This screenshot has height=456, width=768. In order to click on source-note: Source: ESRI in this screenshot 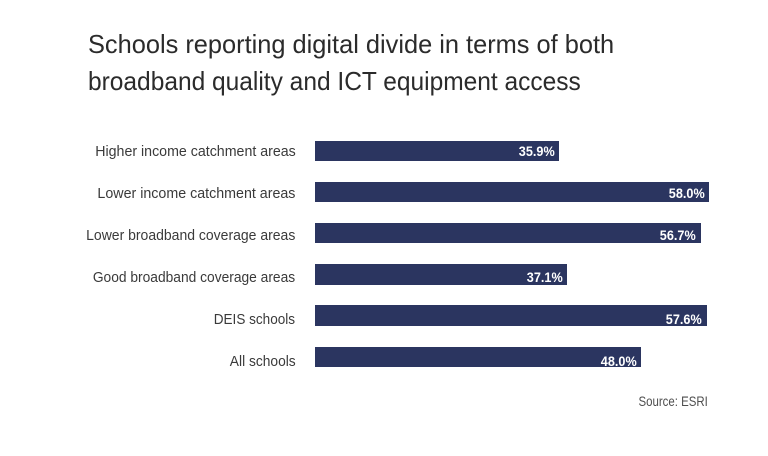, I will do `click(673, 401)`.